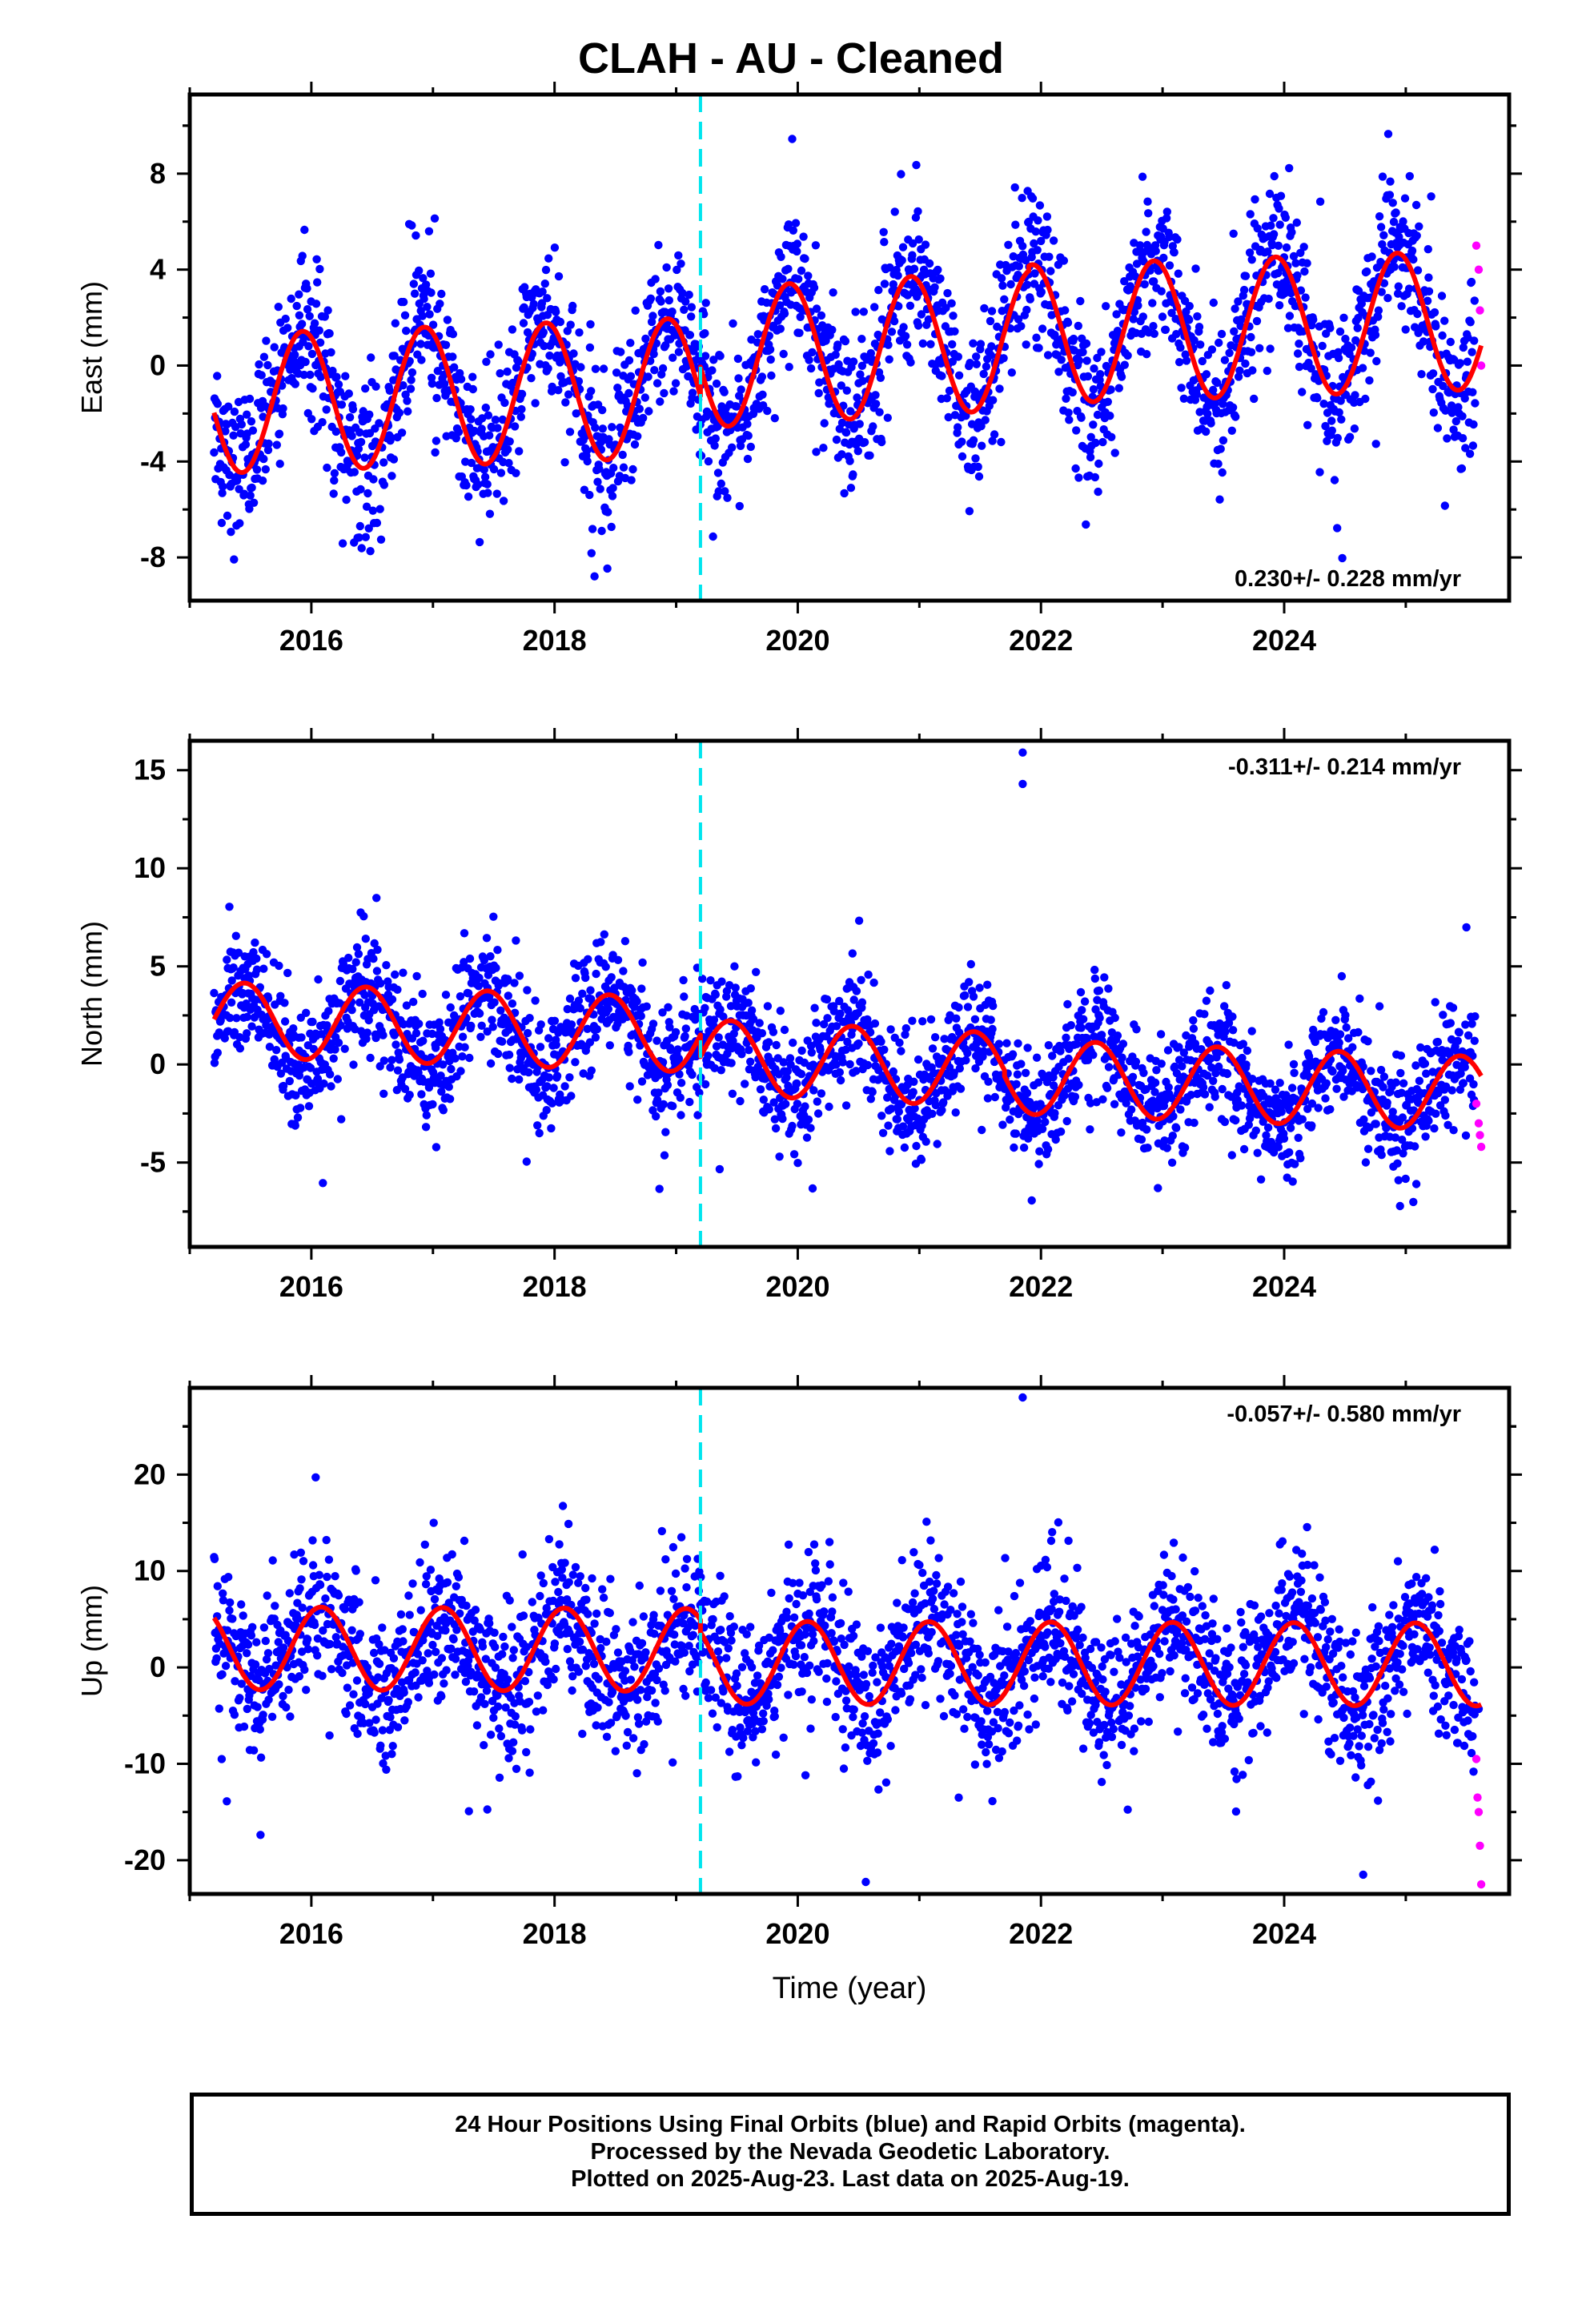 This screenshot has width=1582, height=2324. What do you see at coordinates (153, 557) in the screenshot?
I see `y-tick-label: -8` at bounding box center [153, 557].